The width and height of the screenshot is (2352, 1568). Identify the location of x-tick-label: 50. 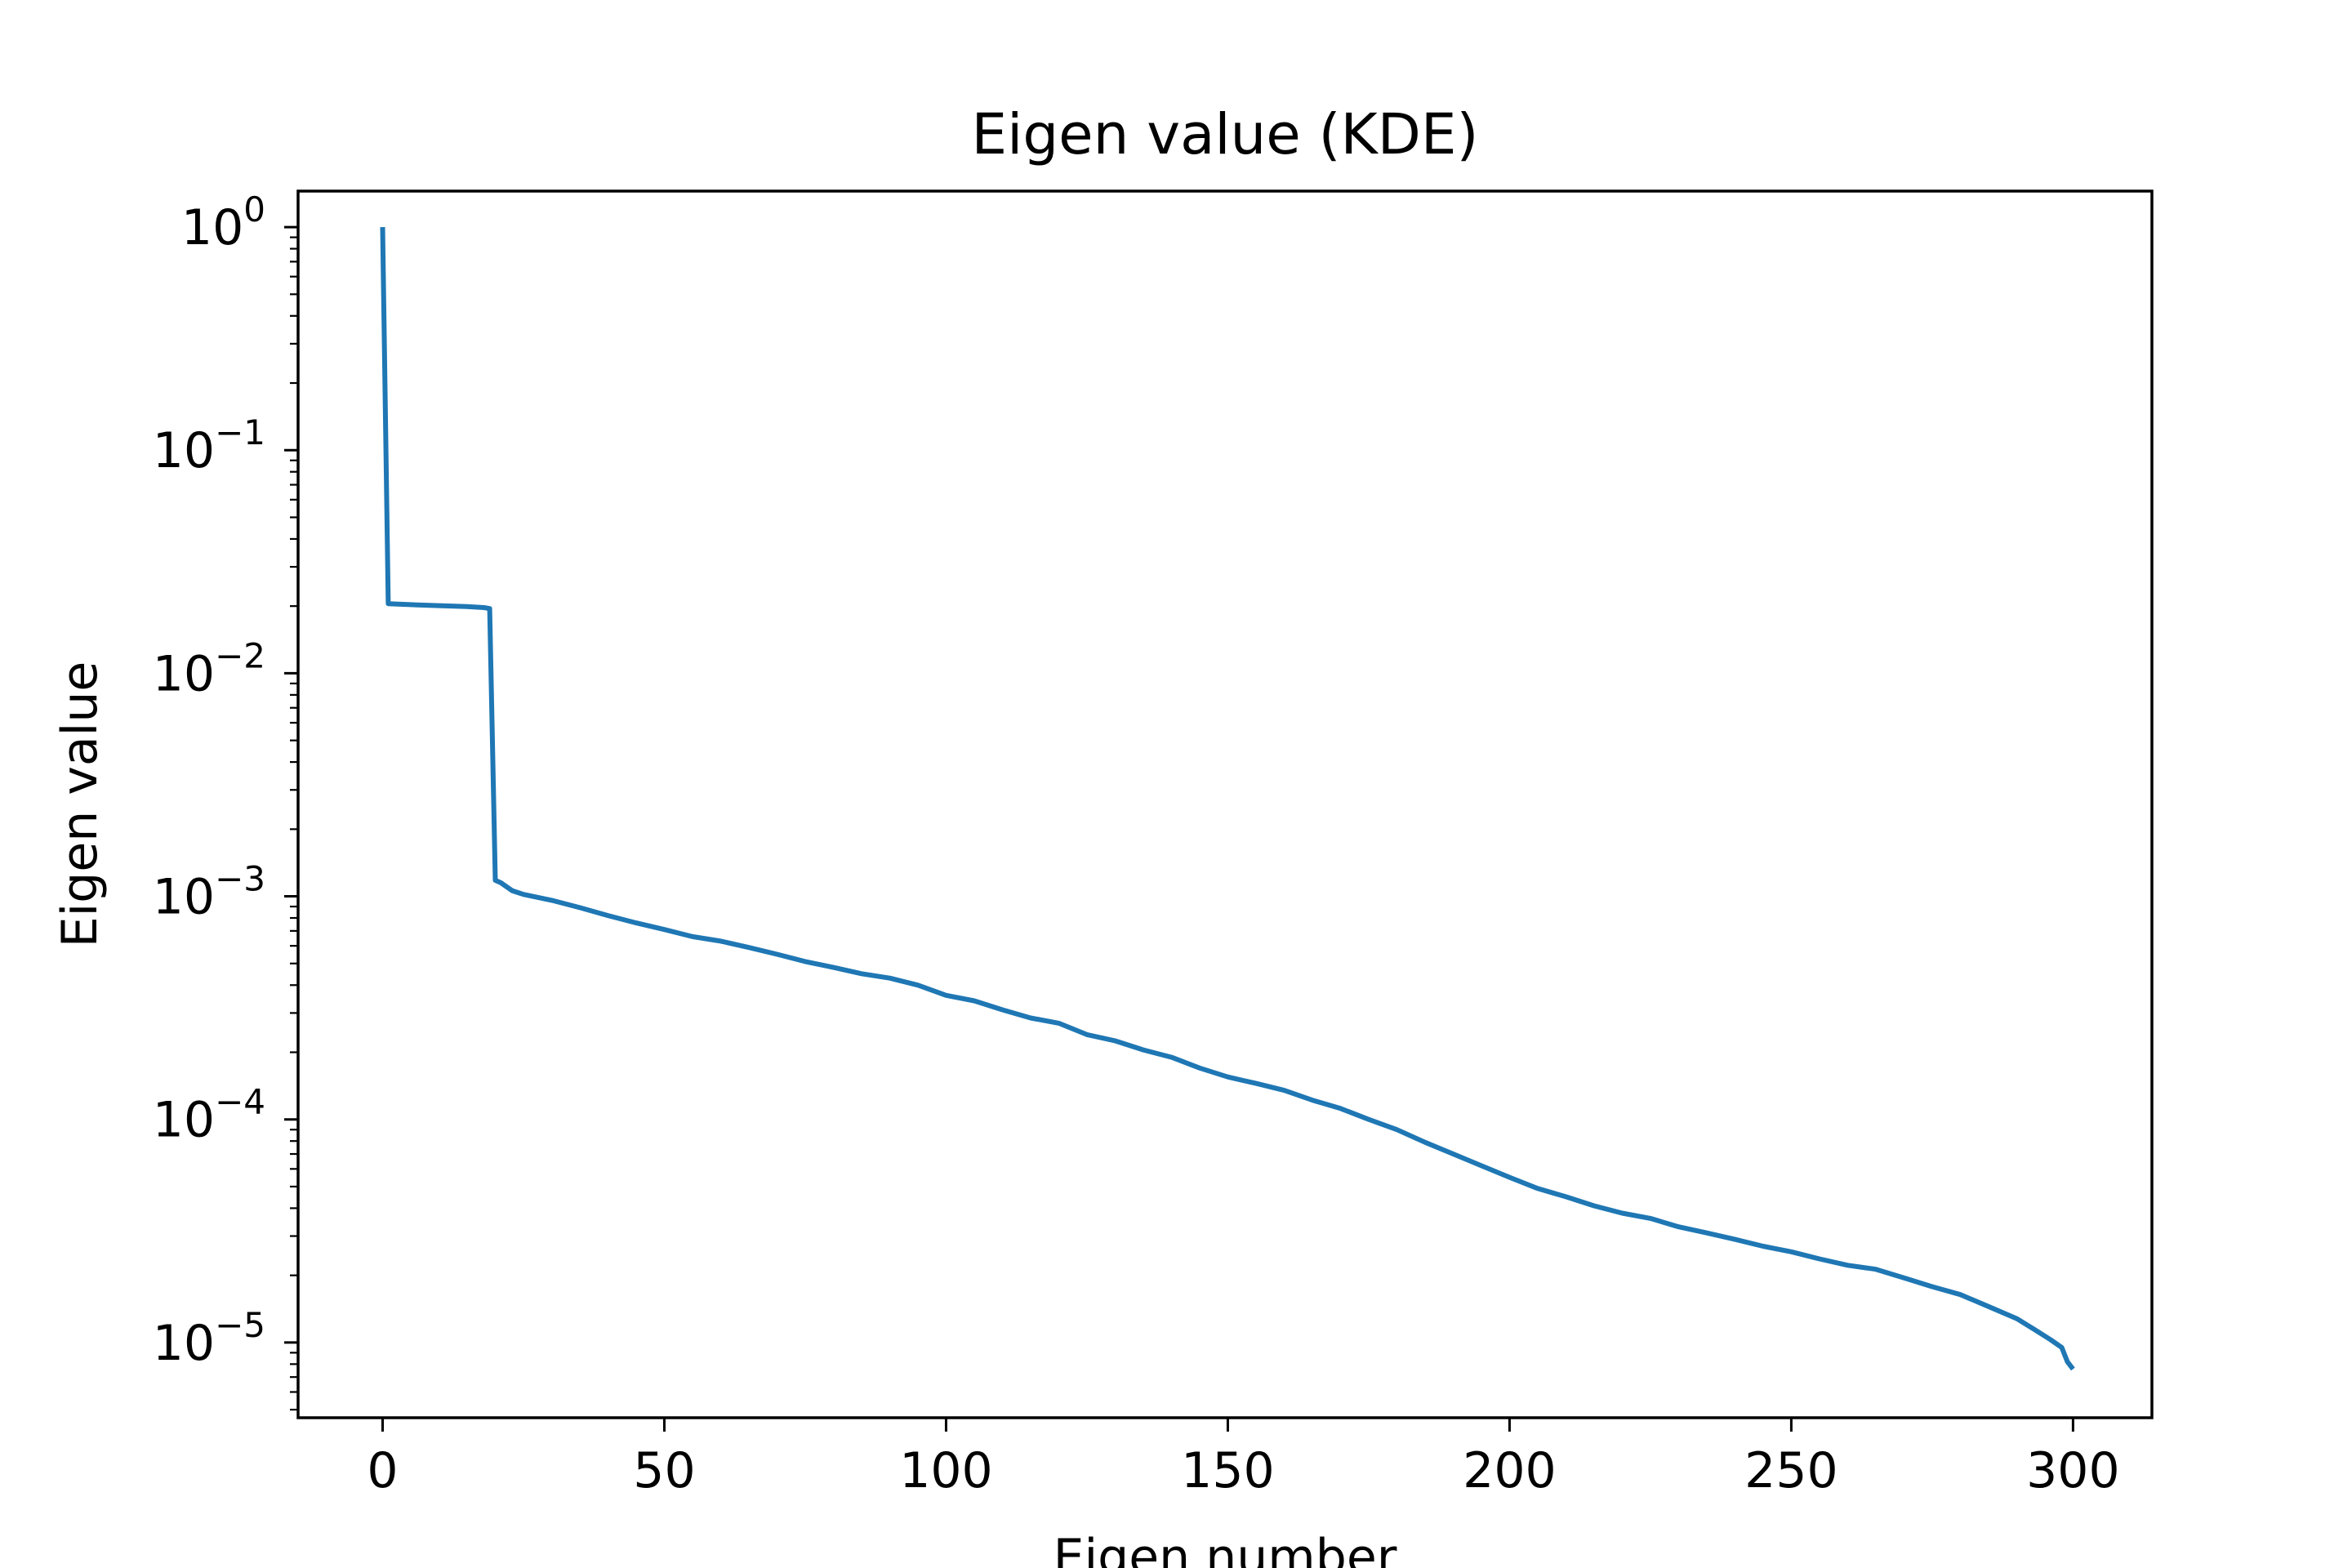
(664, 1470).